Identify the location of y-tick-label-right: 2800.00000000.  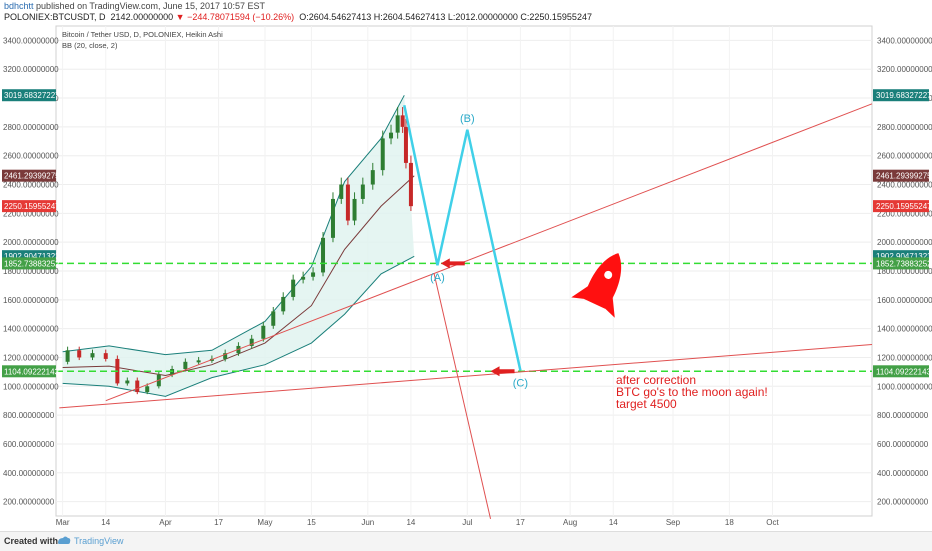
(904, 127).